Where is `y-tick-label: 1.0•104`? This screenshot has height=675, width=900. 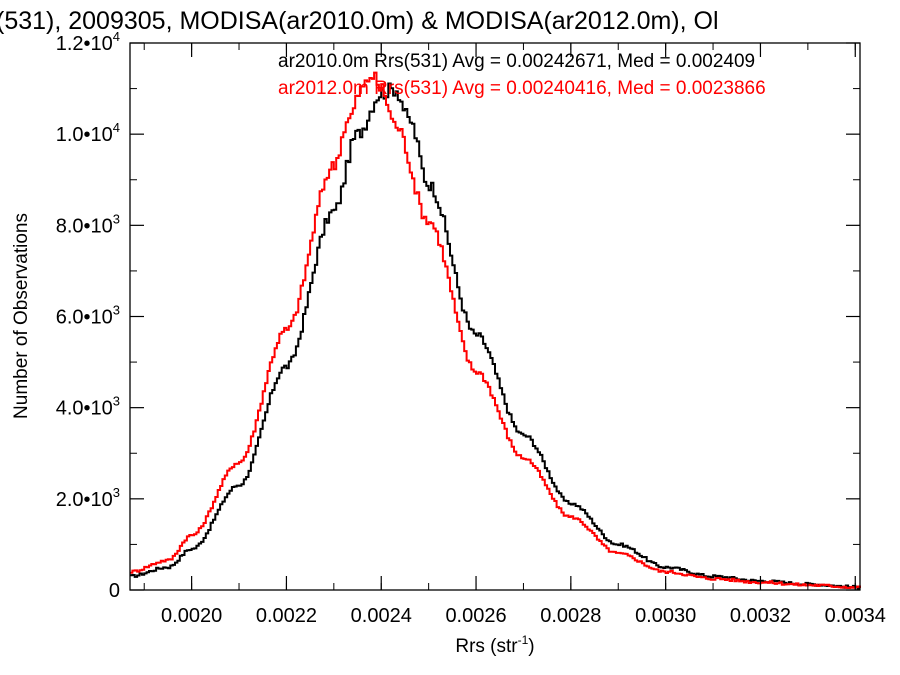 y-tick-label: 1.0•104 is located at coordinates (88, 133).